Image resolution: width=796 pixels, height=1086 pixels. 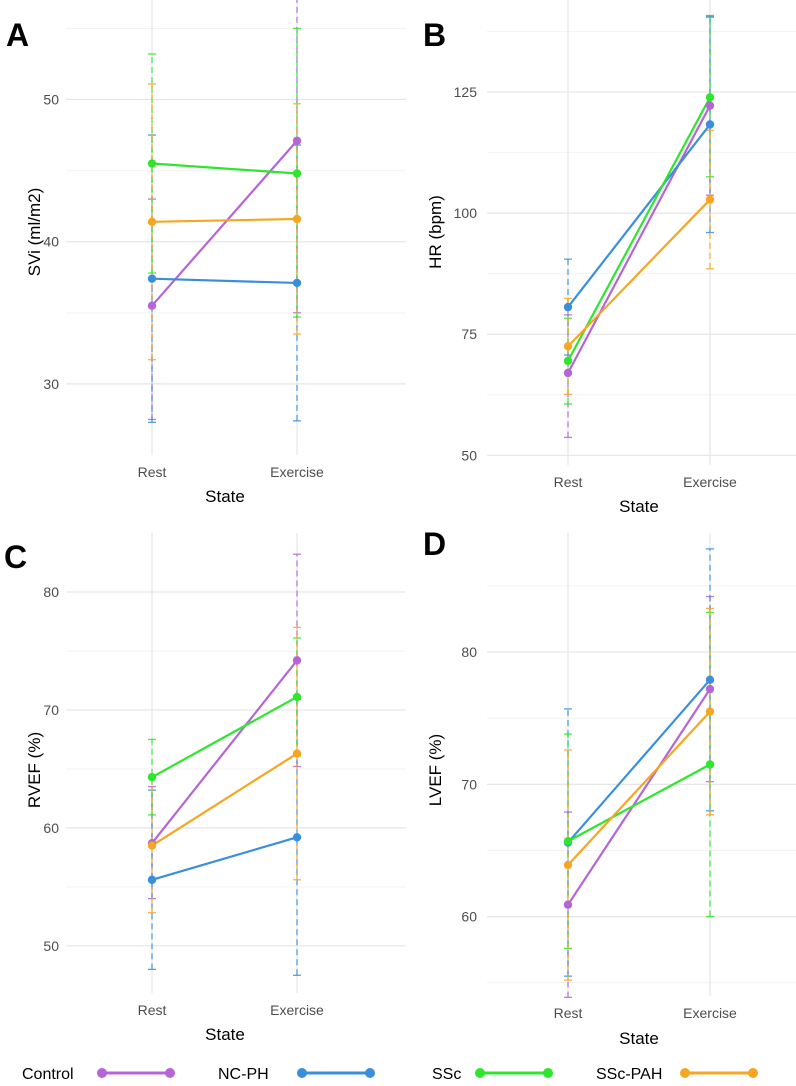 What do you see at coordinates (469, 334) in the screenshot?
I see `y-tick-label: 75` at bounding box center [469, 334].